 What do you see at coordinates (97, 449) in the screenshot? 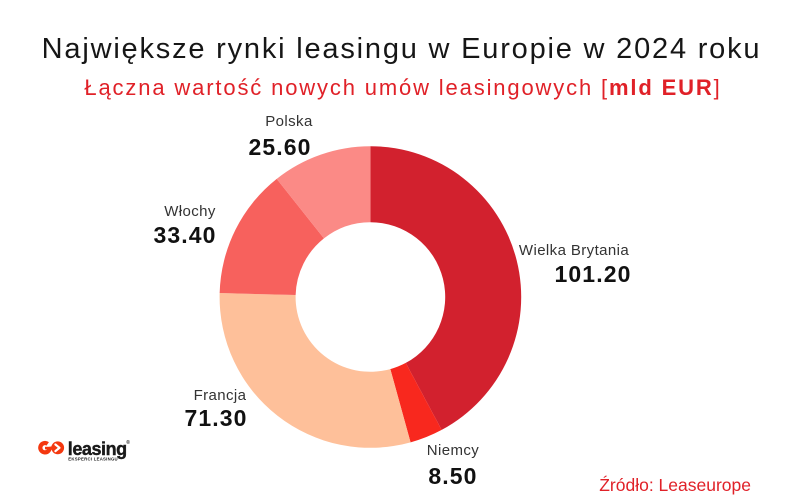
I see `svg-text: leasing` at bounding box center [97, 449].